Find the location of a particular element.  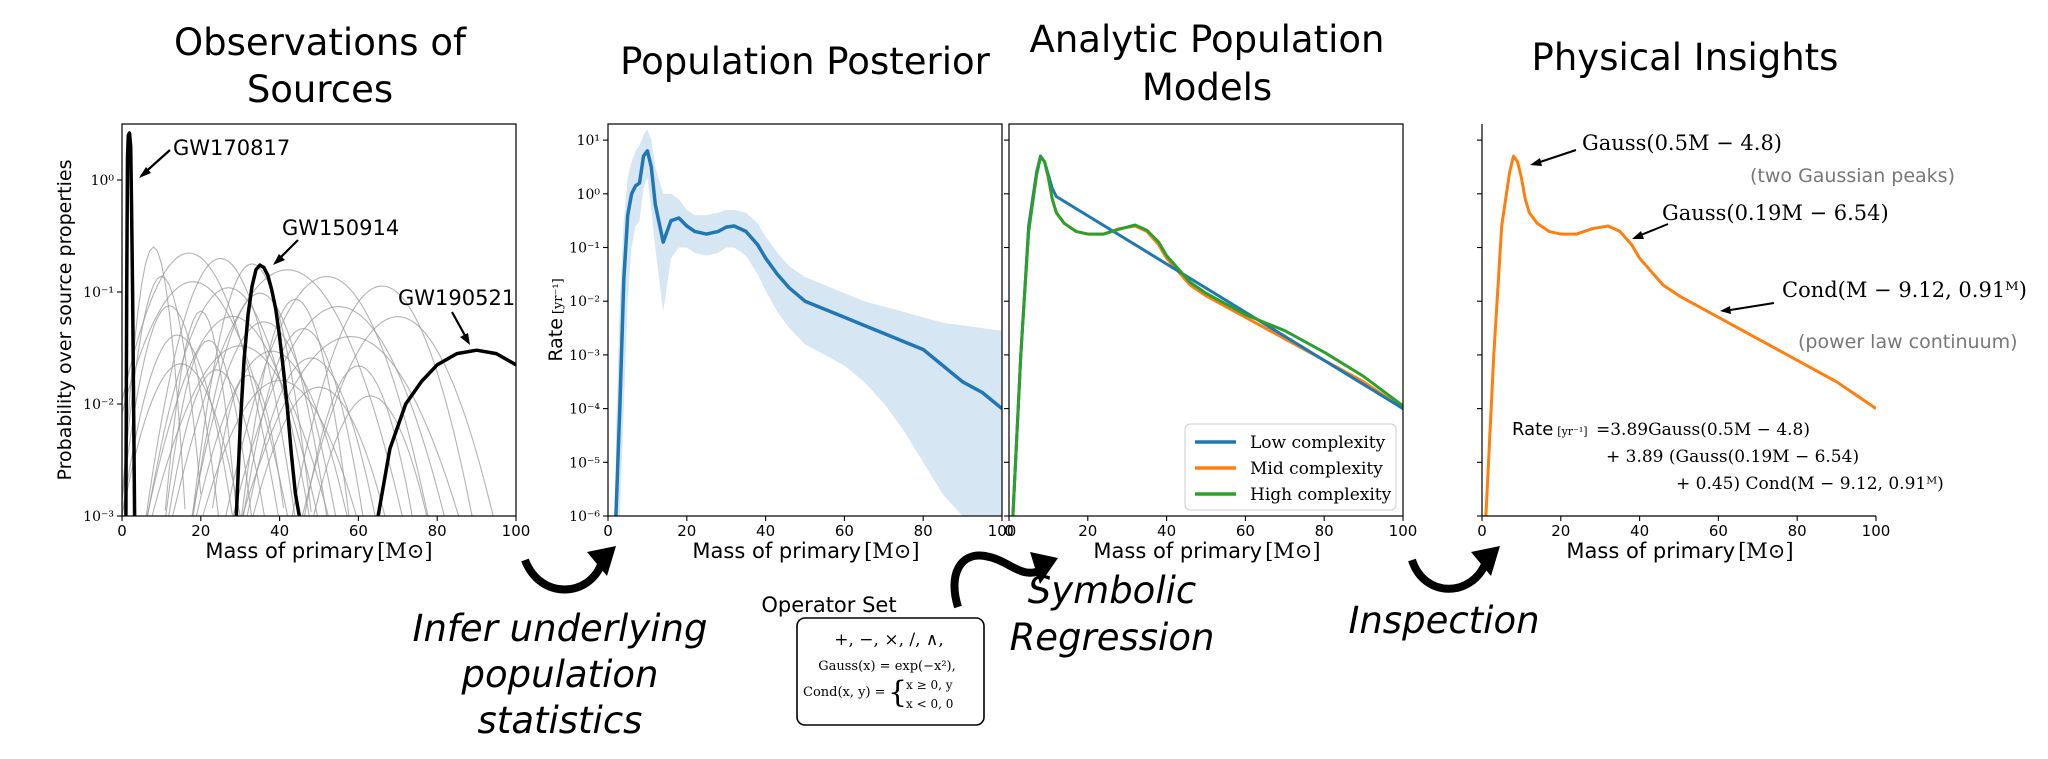

legend-label-low: Low complexity is located at coordinates (1318, 443).